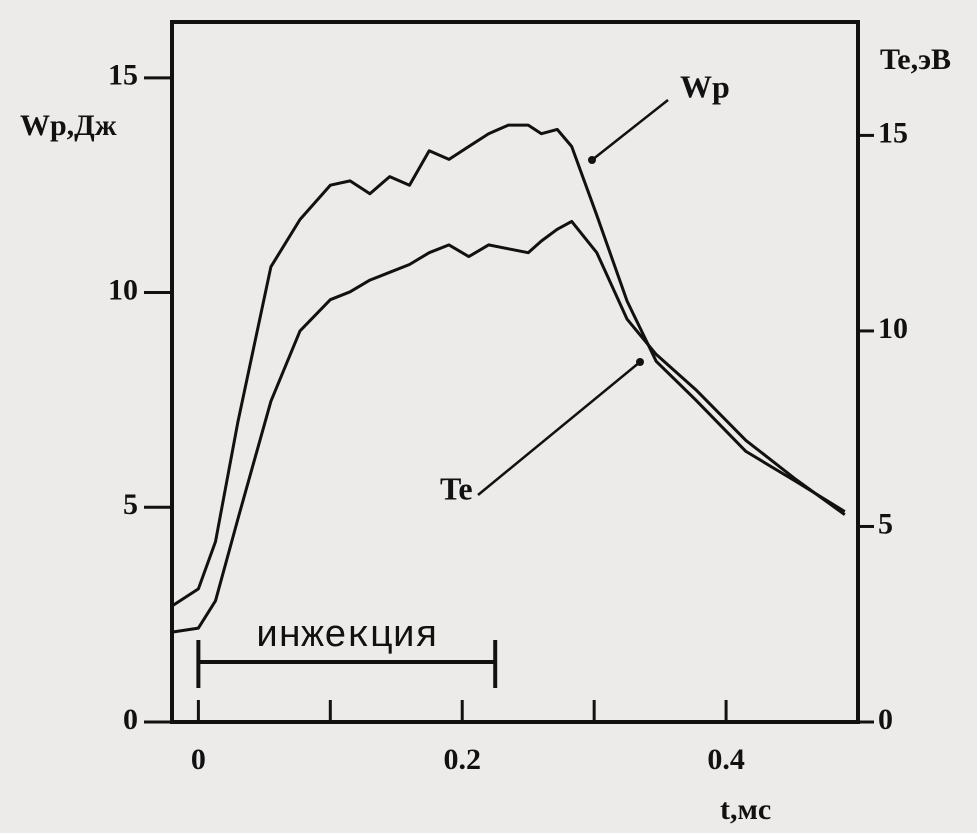 Image resolution: width=977 pixels, height=833 pixels. I want to click on series-label: Te, so click(456, 488).